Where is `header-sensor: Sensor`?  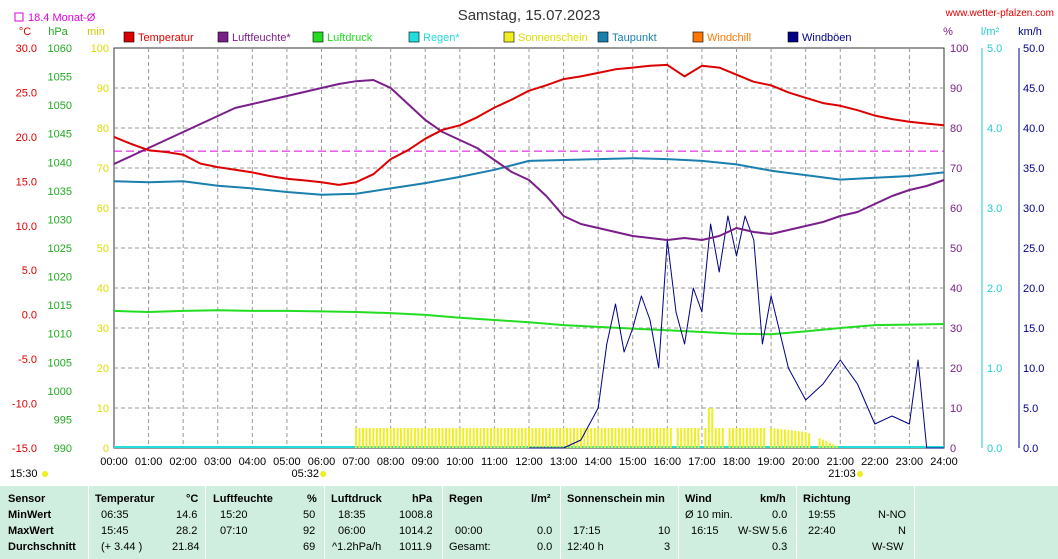
header-sensor: Sensor is located at coordinates (27, 499).